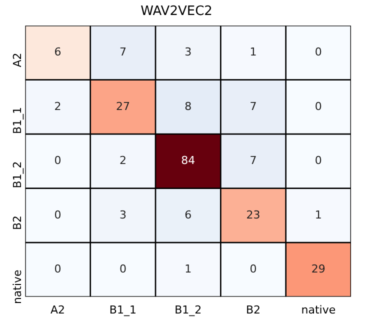 Image resolution: width=367 pixels, height=320 pixels. Describe the element at coordinates (123, 106) in the screenshot. I see `data-label: 27` at that location.